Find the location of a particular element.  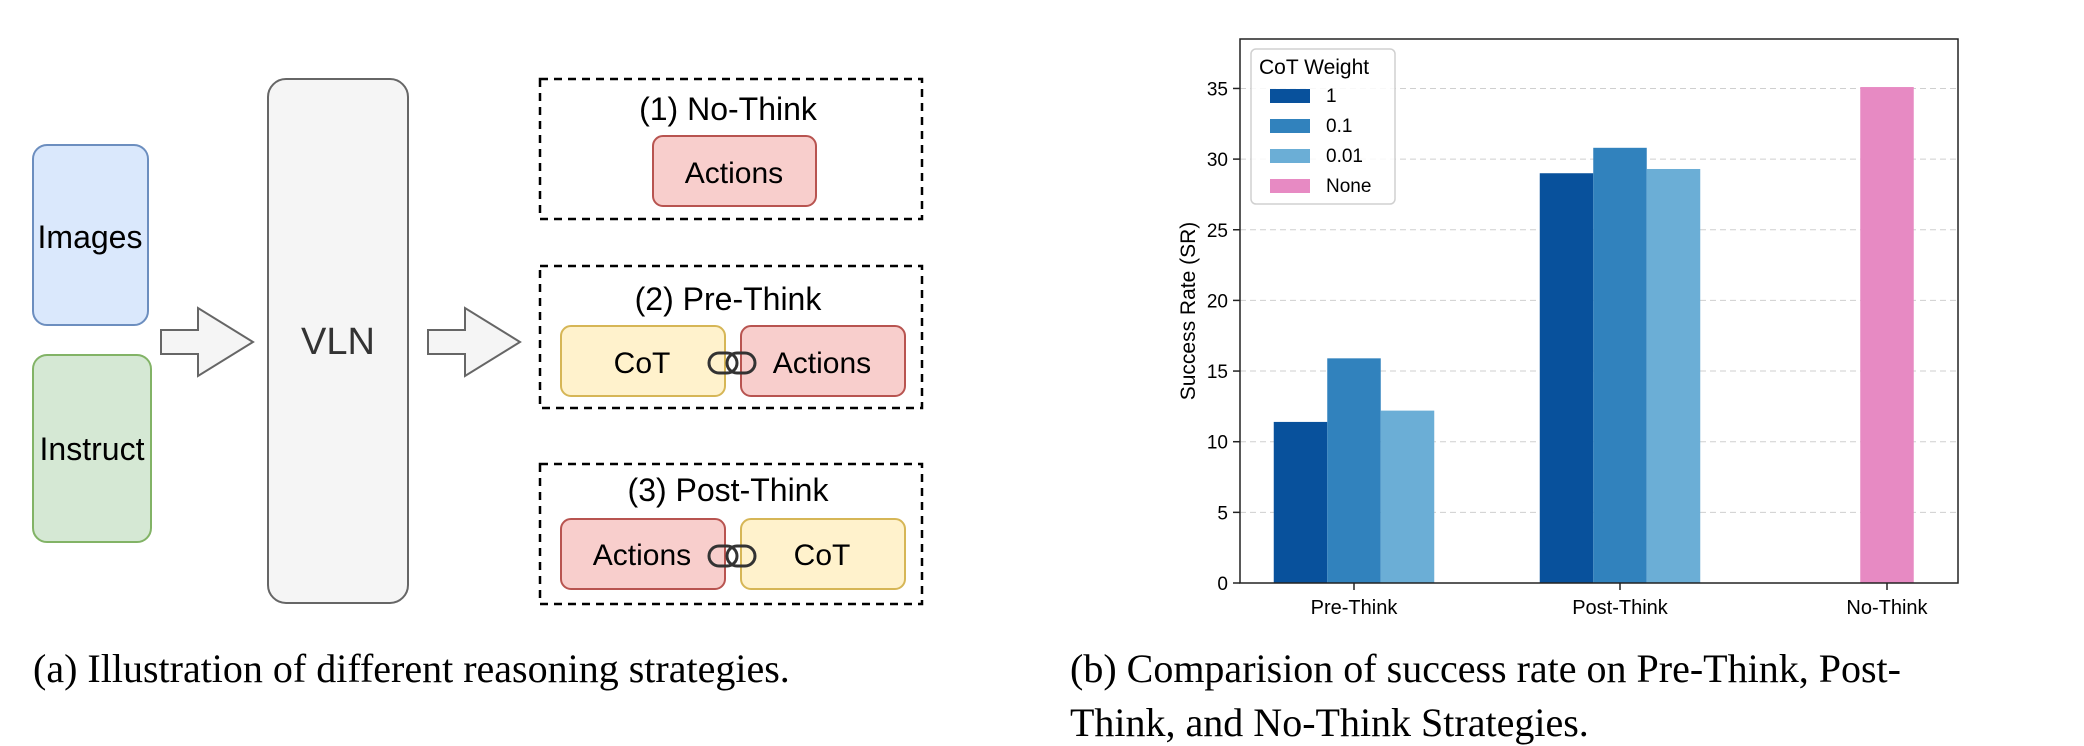

y-tick-label: 25 is located at coordinates (1217, 231).